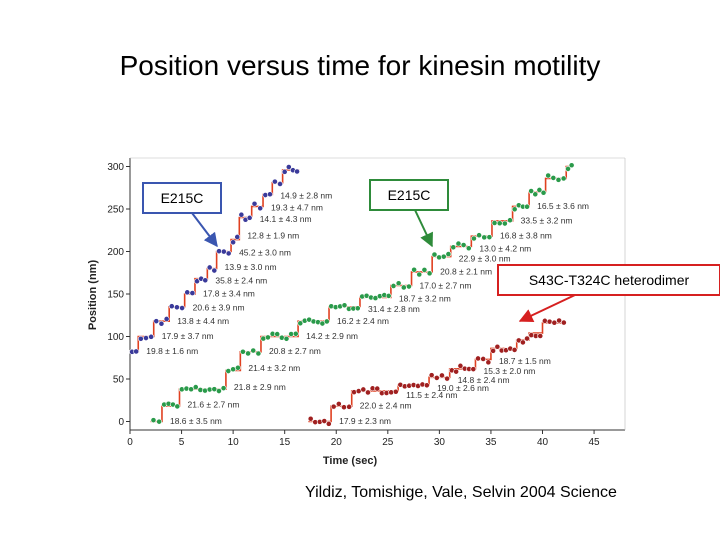 The width and height of the screenshot is (720, 540). What do you see at coordinates (115, 167) in the screenshot?
I see `y-tick-label: 300` at bounding box center [115, 167].